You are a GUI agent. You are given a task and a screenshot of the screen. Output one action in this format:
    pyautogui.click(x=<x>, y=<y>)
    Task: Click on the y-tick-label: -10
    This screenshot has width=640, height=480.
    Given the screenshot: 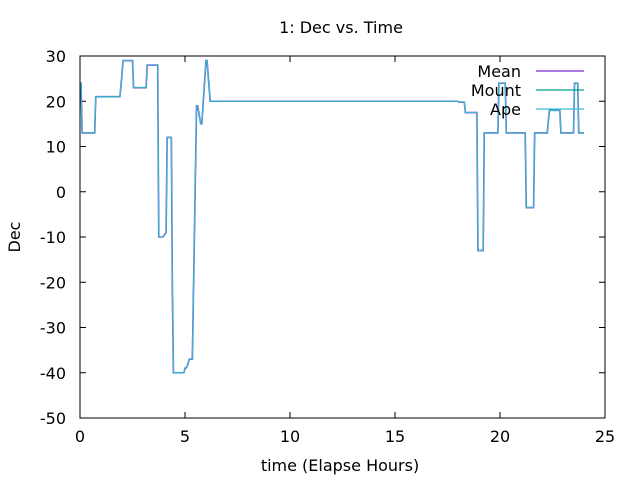 What is the action you would take?
    pyautogui.click(x=53, y=237)
    